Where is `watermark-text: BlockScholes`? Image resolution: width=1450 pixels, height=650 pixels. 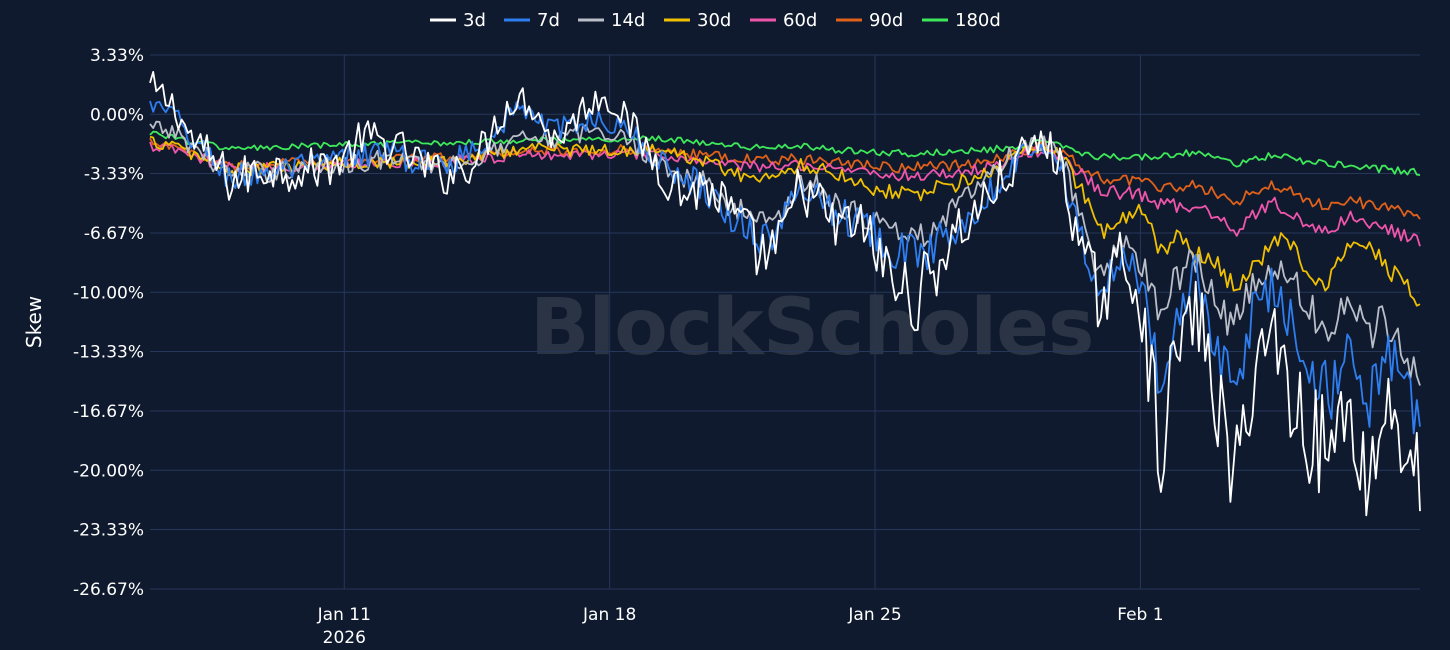
watermark-text: BlockScholes is located at coordinates (811, 328).